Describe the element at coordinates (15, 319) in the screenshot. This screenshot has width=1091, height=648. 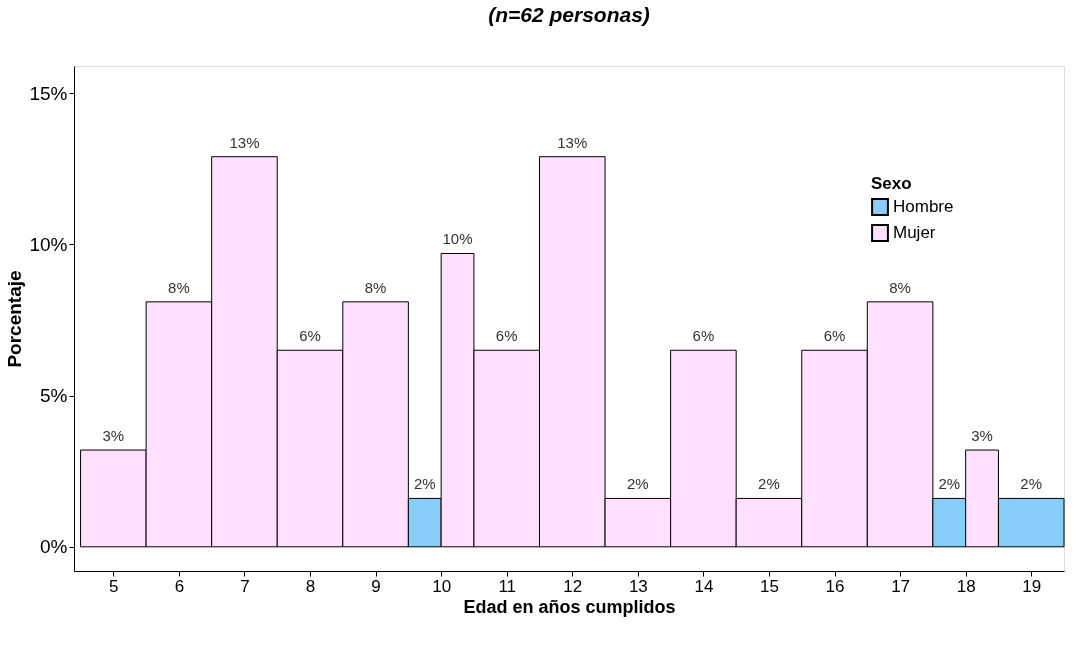
I see `y-axis-title: Porcentaje` at that location.